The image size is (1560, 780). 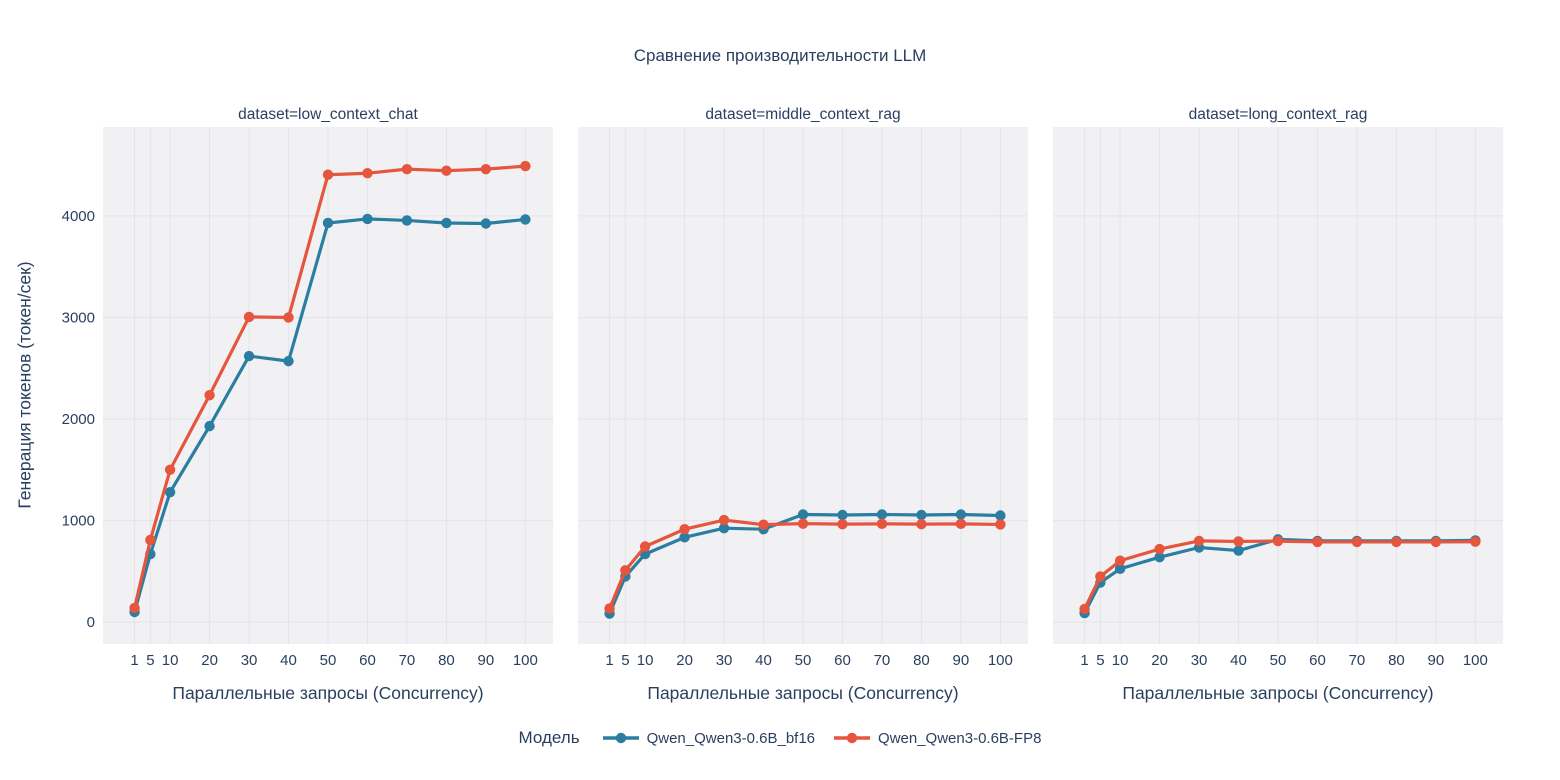 What do you see at coordinates (1278, 693) in the screenshot?
I see `x-axis-title-3: Параллельные запросы (Concurrency)` at bounding box center [1278, 693].